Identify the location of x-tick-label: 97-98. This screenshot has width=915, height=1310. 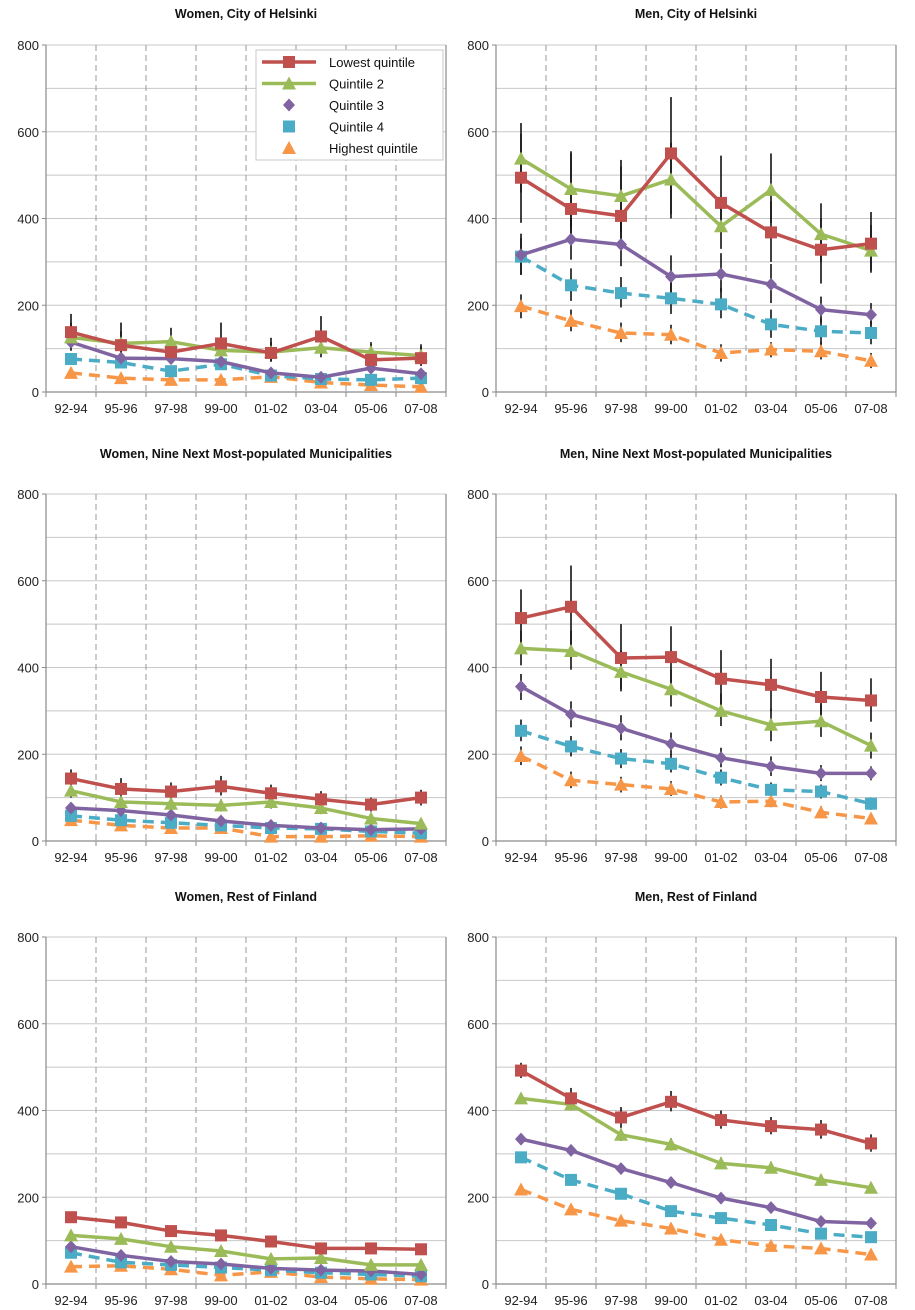
(620, 1300).